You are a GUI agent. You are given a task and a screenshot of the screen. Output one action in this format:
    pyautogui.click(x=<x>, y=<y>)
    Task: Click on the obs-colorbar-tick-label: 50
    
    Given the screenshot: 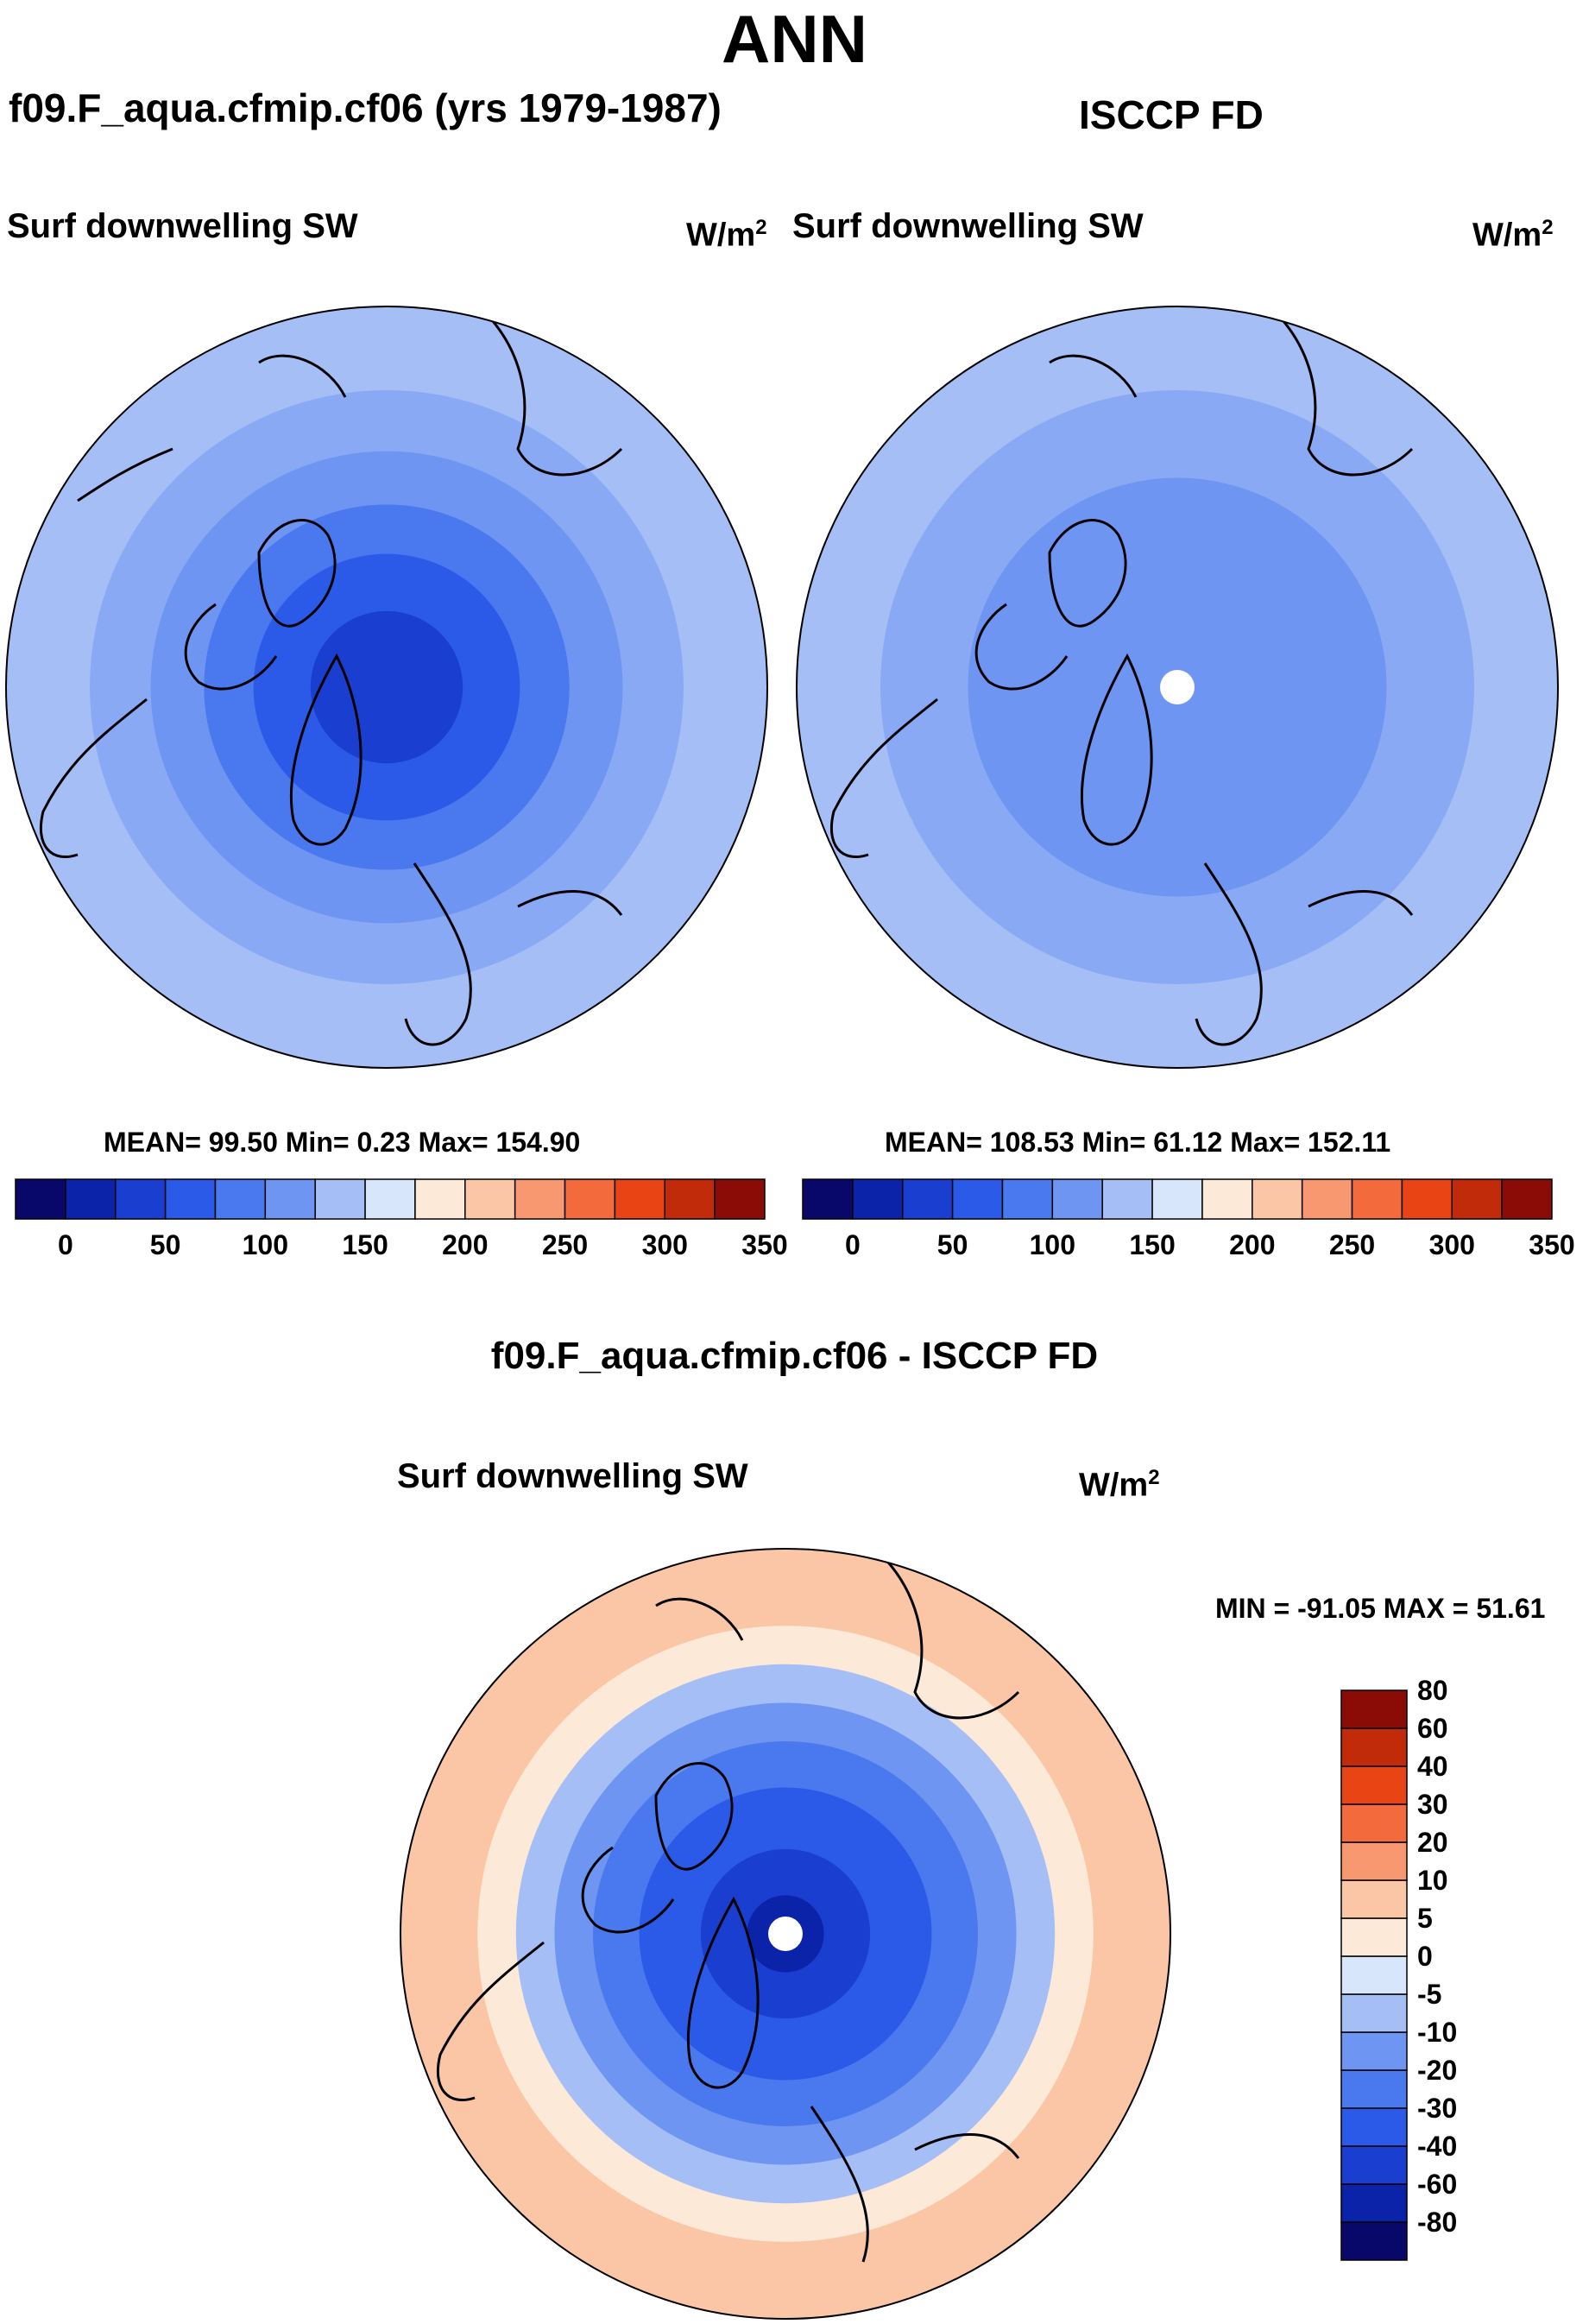 What is the action you would take?
    pyautogui.click(x=952, y=1244)
    